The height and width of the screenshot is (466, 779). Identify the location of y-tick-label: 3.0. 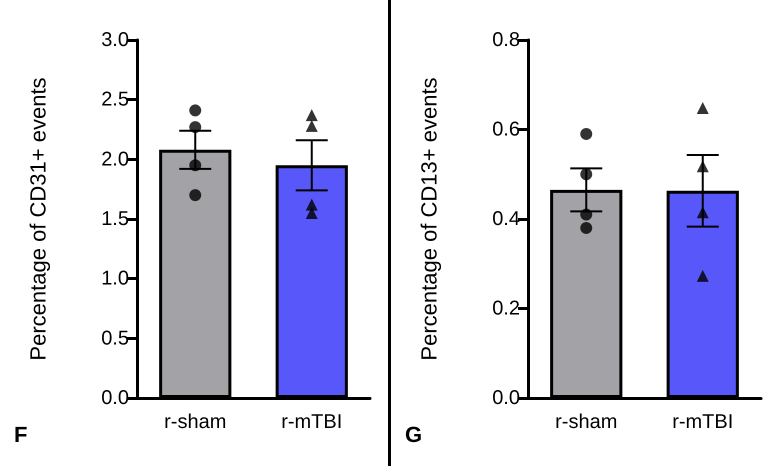
(115, 40).